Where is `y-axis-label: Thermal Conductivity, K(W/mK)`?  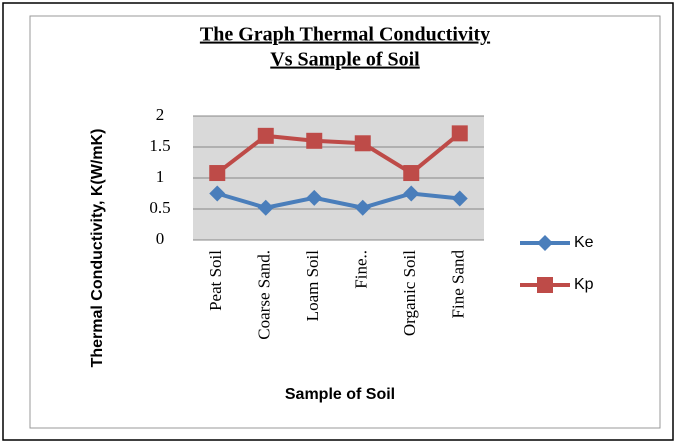 y-axis-label: Thermal Conductivity, K(W/mK) is located at coordinates (97, 248).